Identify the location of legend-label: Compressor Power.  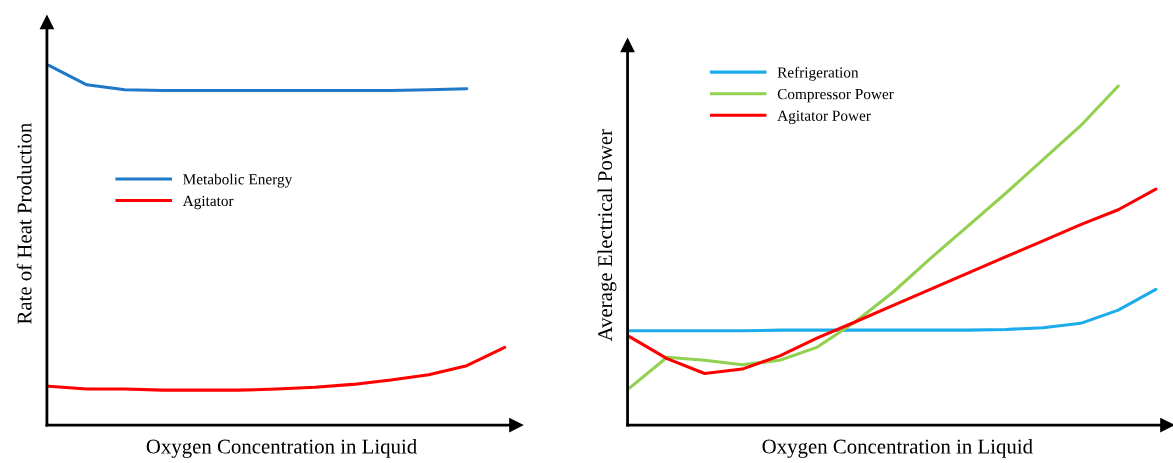
(835, 95).